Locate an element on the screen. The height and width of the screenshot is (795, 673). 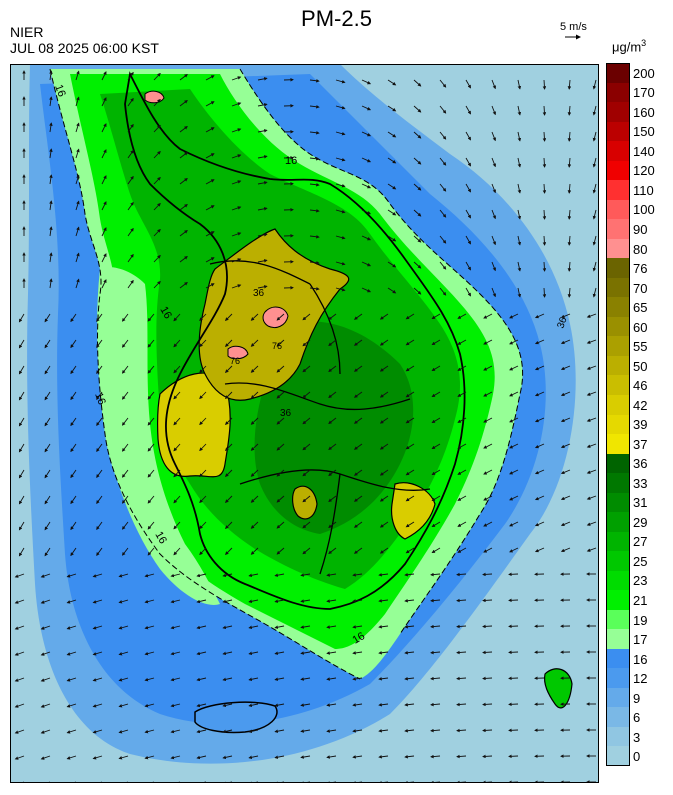
unit-base: μg/m is located at coordinates (627, 47).